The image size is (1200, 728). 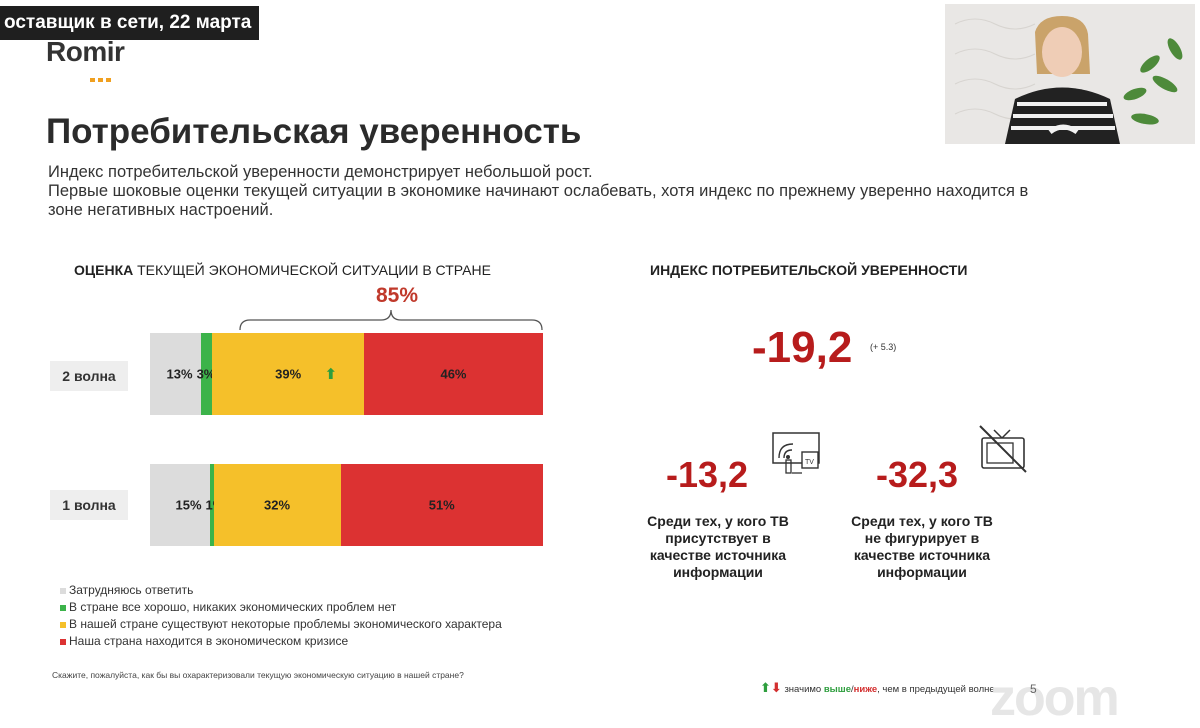 I want to click on logo-dots, so click(x=102, y=78).